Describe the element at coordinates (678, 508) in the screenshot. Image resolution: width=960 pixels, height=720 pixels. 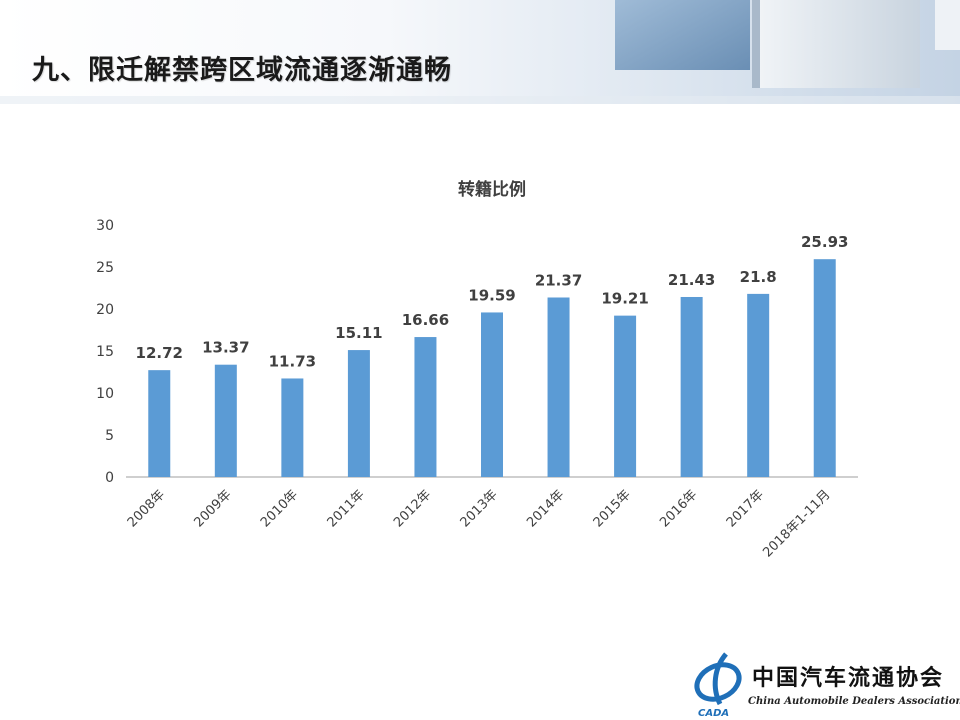
I see `x-tick-label: 2016年` at that location.